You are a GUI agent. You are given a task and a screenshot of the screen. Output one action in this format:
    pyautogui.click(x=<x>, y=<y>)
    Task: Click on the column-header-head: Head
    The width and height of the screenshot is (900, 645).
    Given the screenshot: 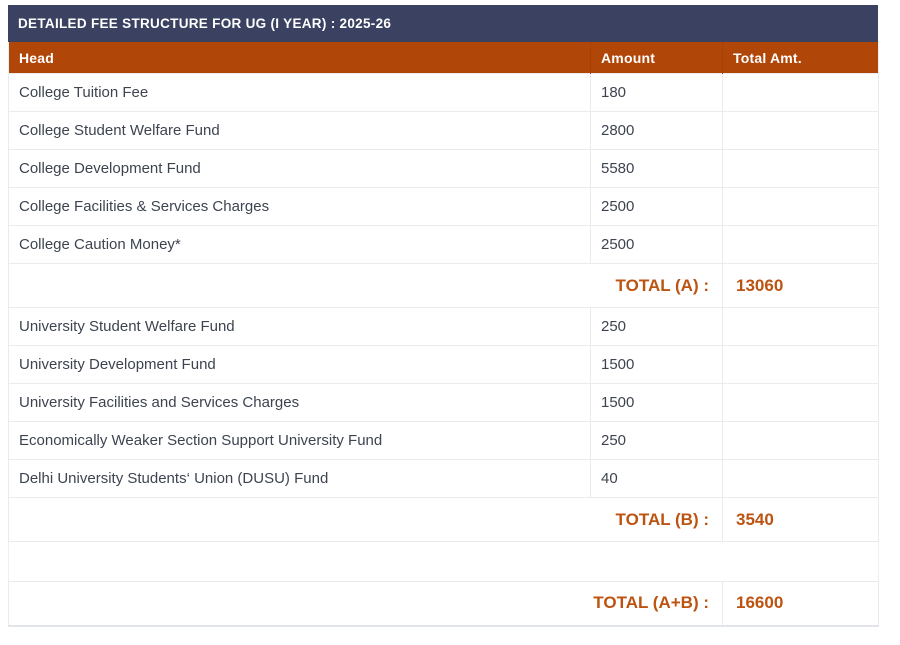 What is the action you would take?
    pyautogui.click(x=299, y=58)
    